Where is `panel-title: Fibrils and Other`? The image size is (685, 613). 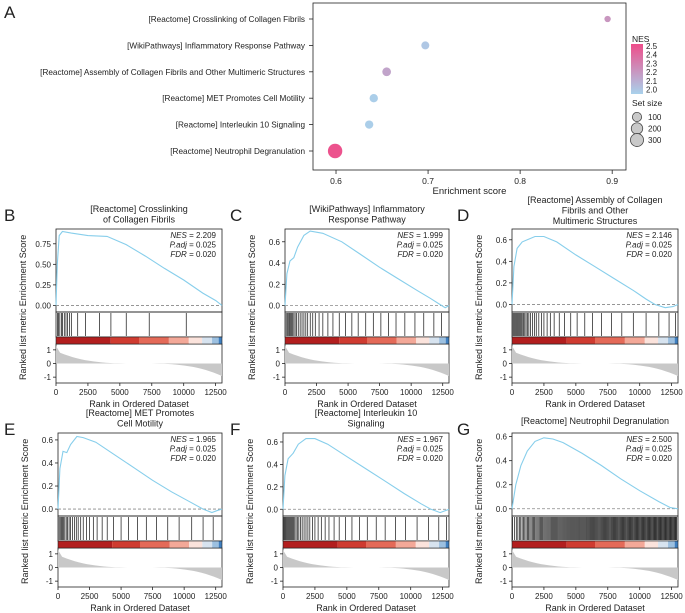
panel-title: Fibrils and Other is located at coordinates (595, 211).